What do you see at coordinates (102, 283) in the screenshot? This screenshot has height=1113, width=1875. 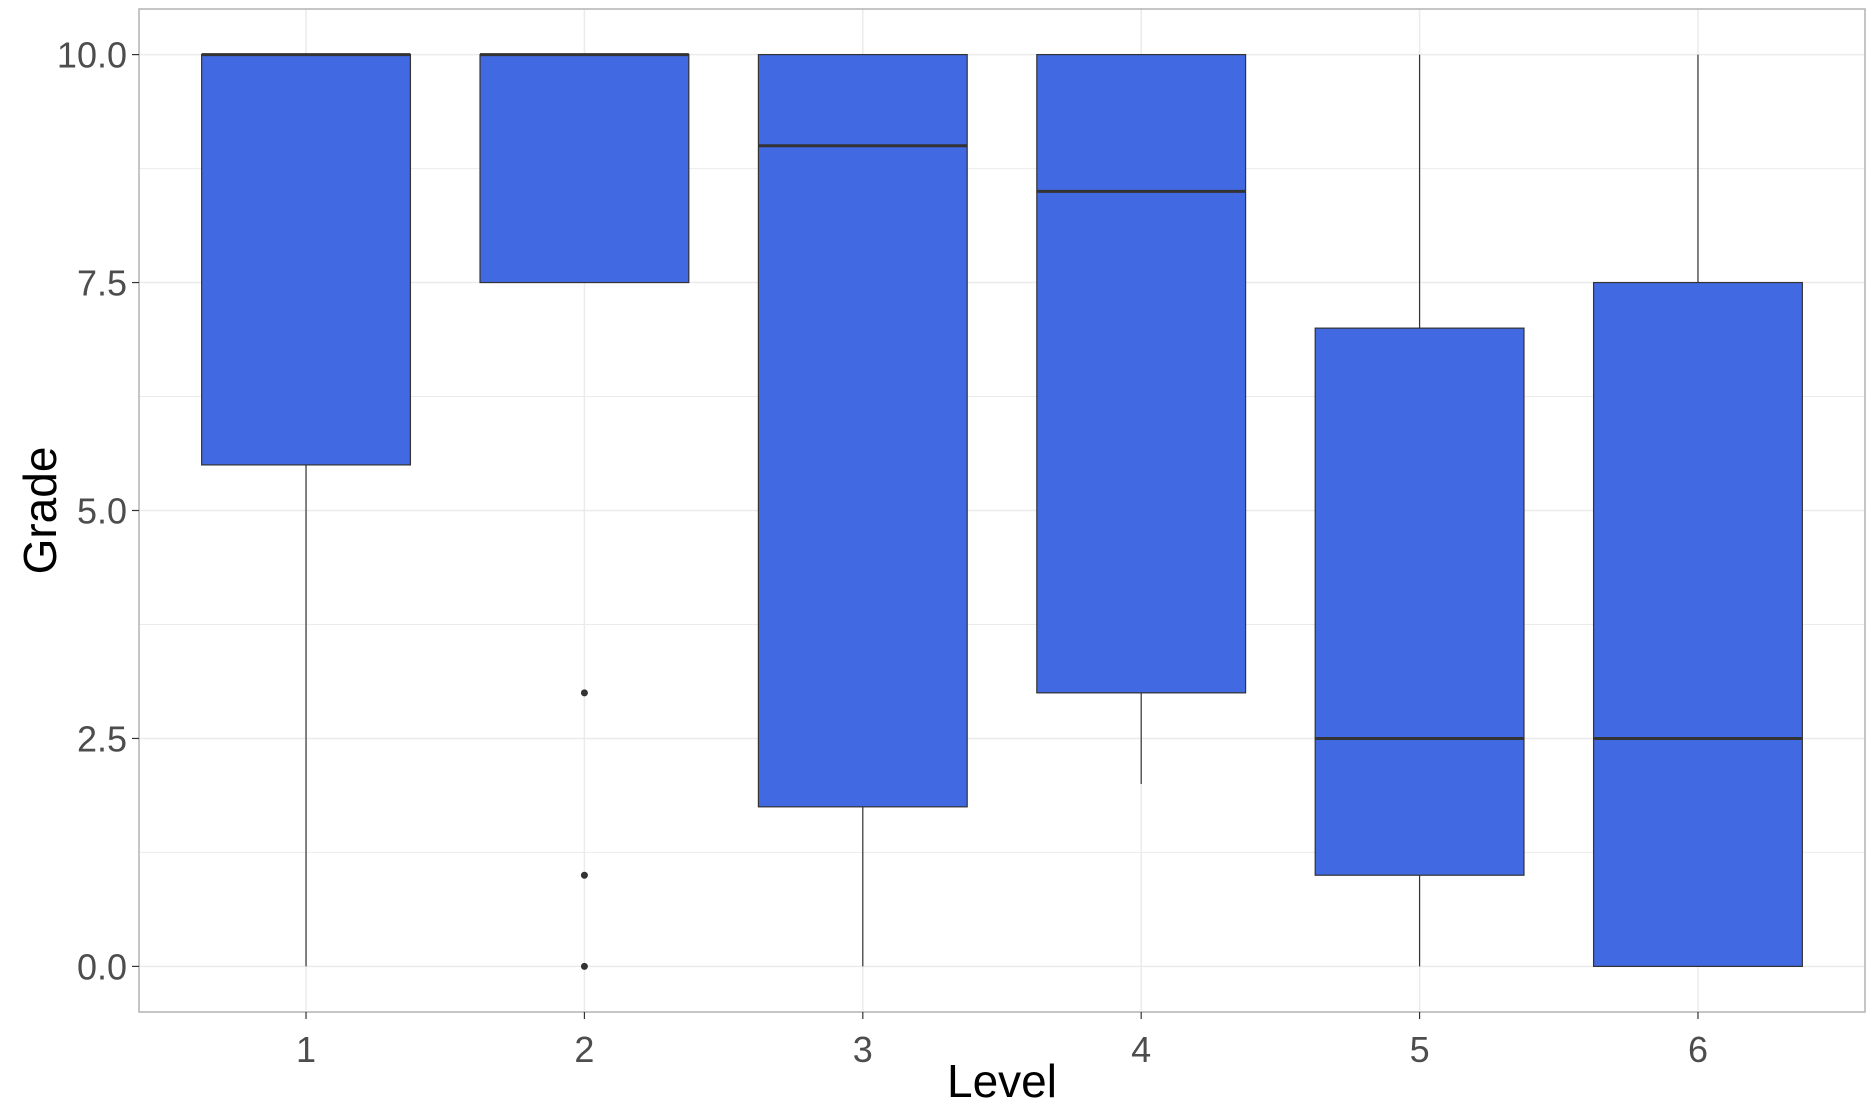 I see `y-tick-label: 7.5` at bounding box center [102, 283].